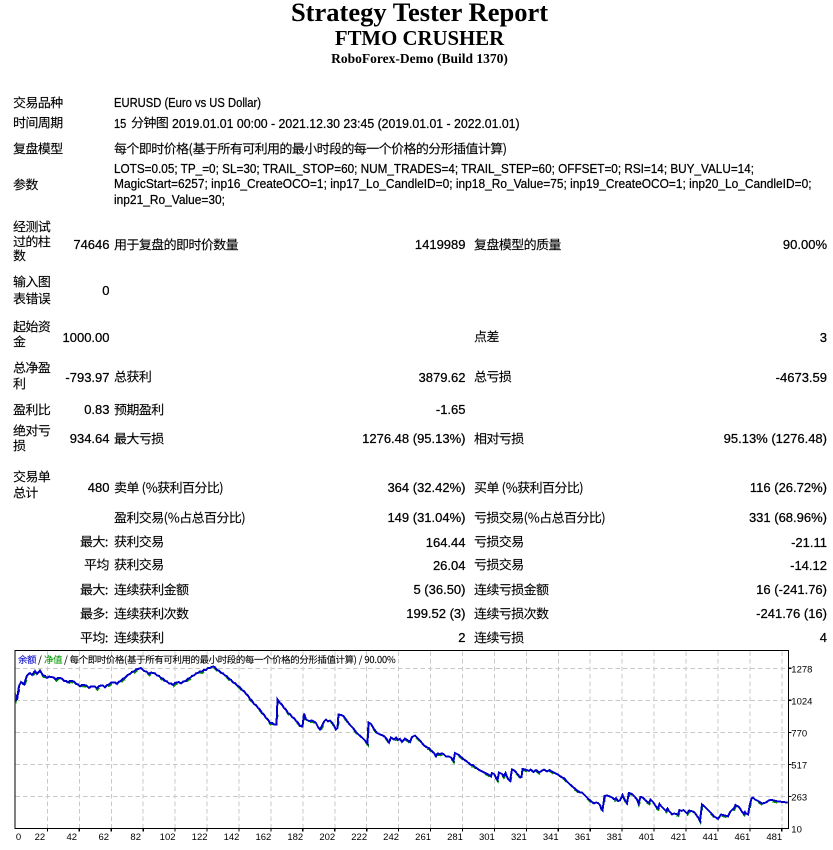  Describe the element at coordinates (647, 837) in the screenshot. I see `svg-text: 401` at that location.